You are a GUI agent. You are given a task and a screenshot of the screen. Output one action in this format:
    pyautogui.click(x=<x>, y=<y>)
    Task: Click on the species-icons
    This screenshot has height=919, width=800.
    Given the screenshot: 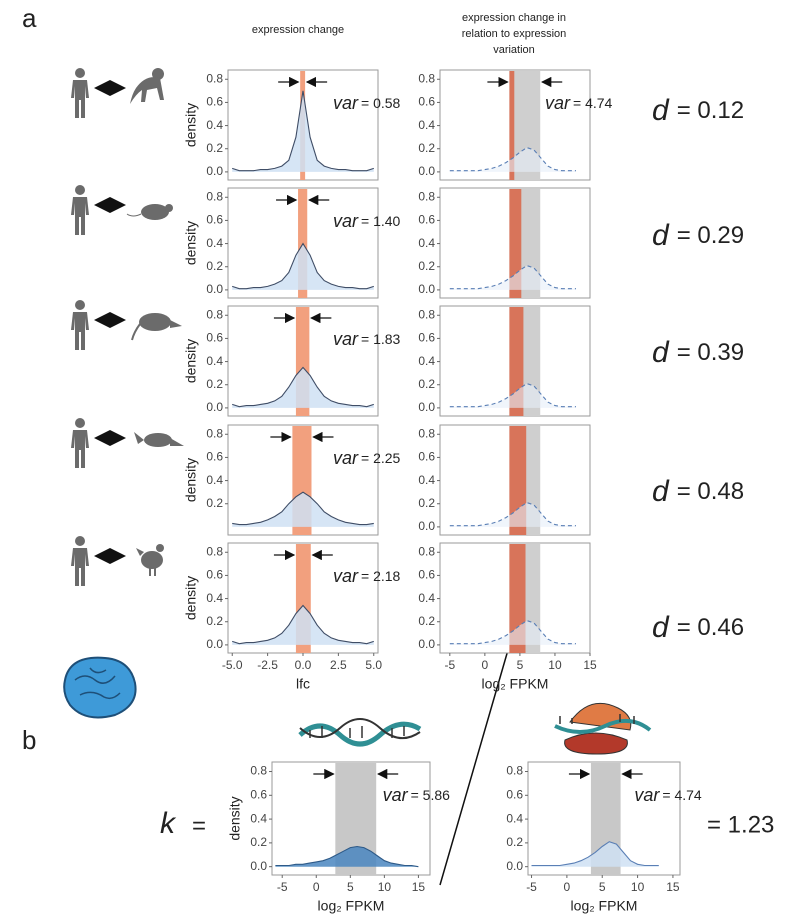 What is the action you would take?
    pyautogui.click(x=127, y=327)
    